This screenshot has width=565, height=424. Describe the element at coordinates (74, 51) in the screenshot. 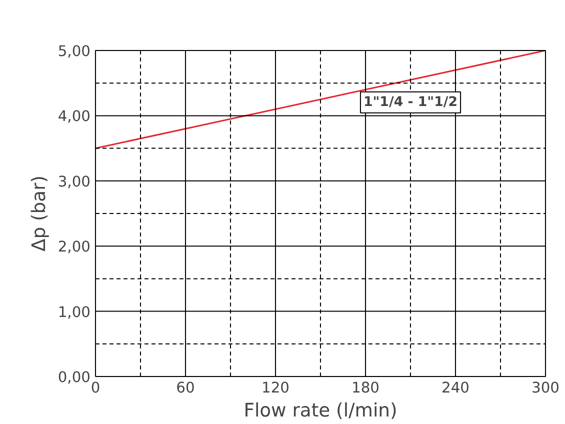

I see `y-tick-label: 5,00` at that location.